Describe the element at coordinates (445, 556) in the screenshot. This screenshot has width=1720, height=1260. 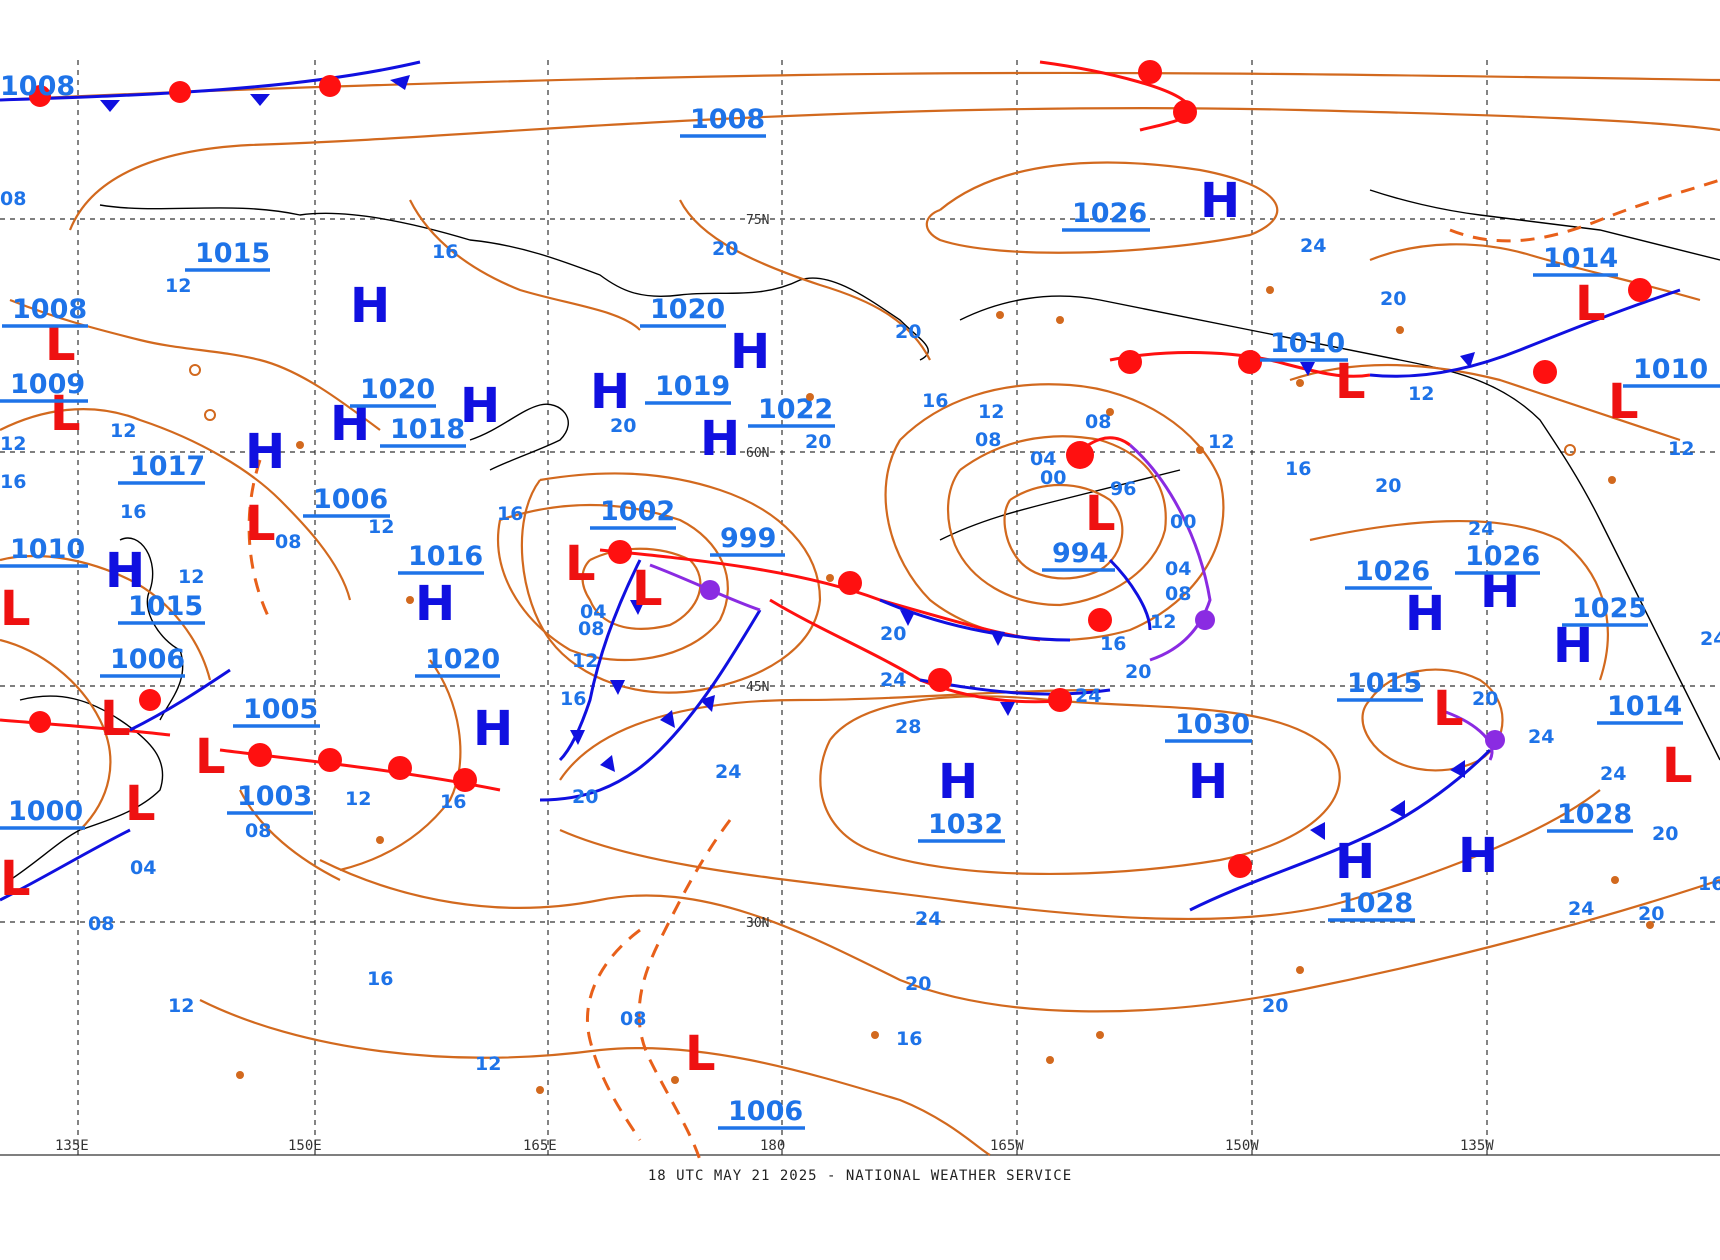
I see `pressure-value: 1016` at that location.